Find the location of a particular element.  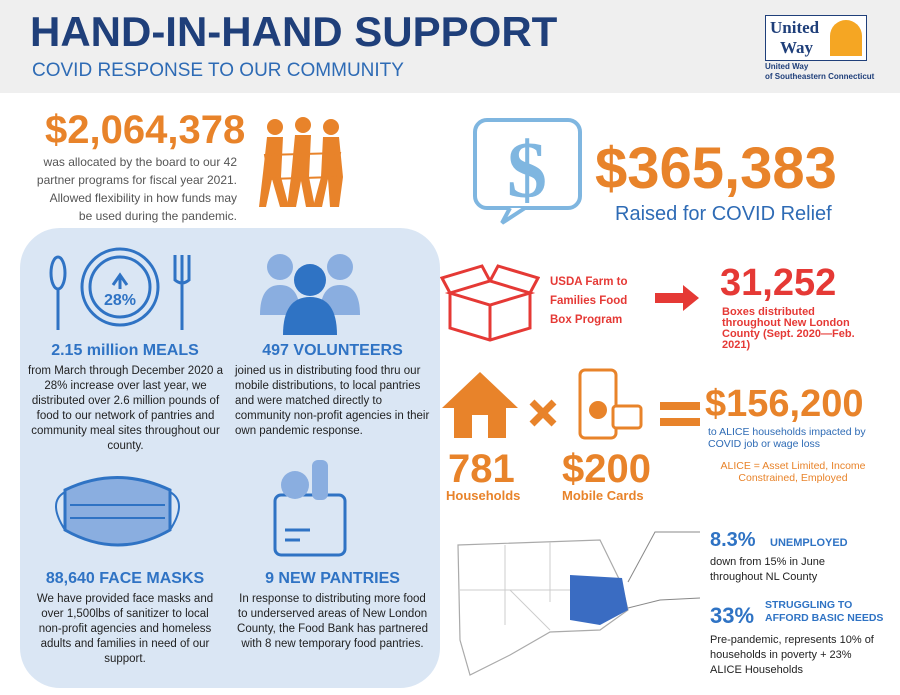

card-title: 497 VOLUNTEERS is located at coordinates (332, 350).